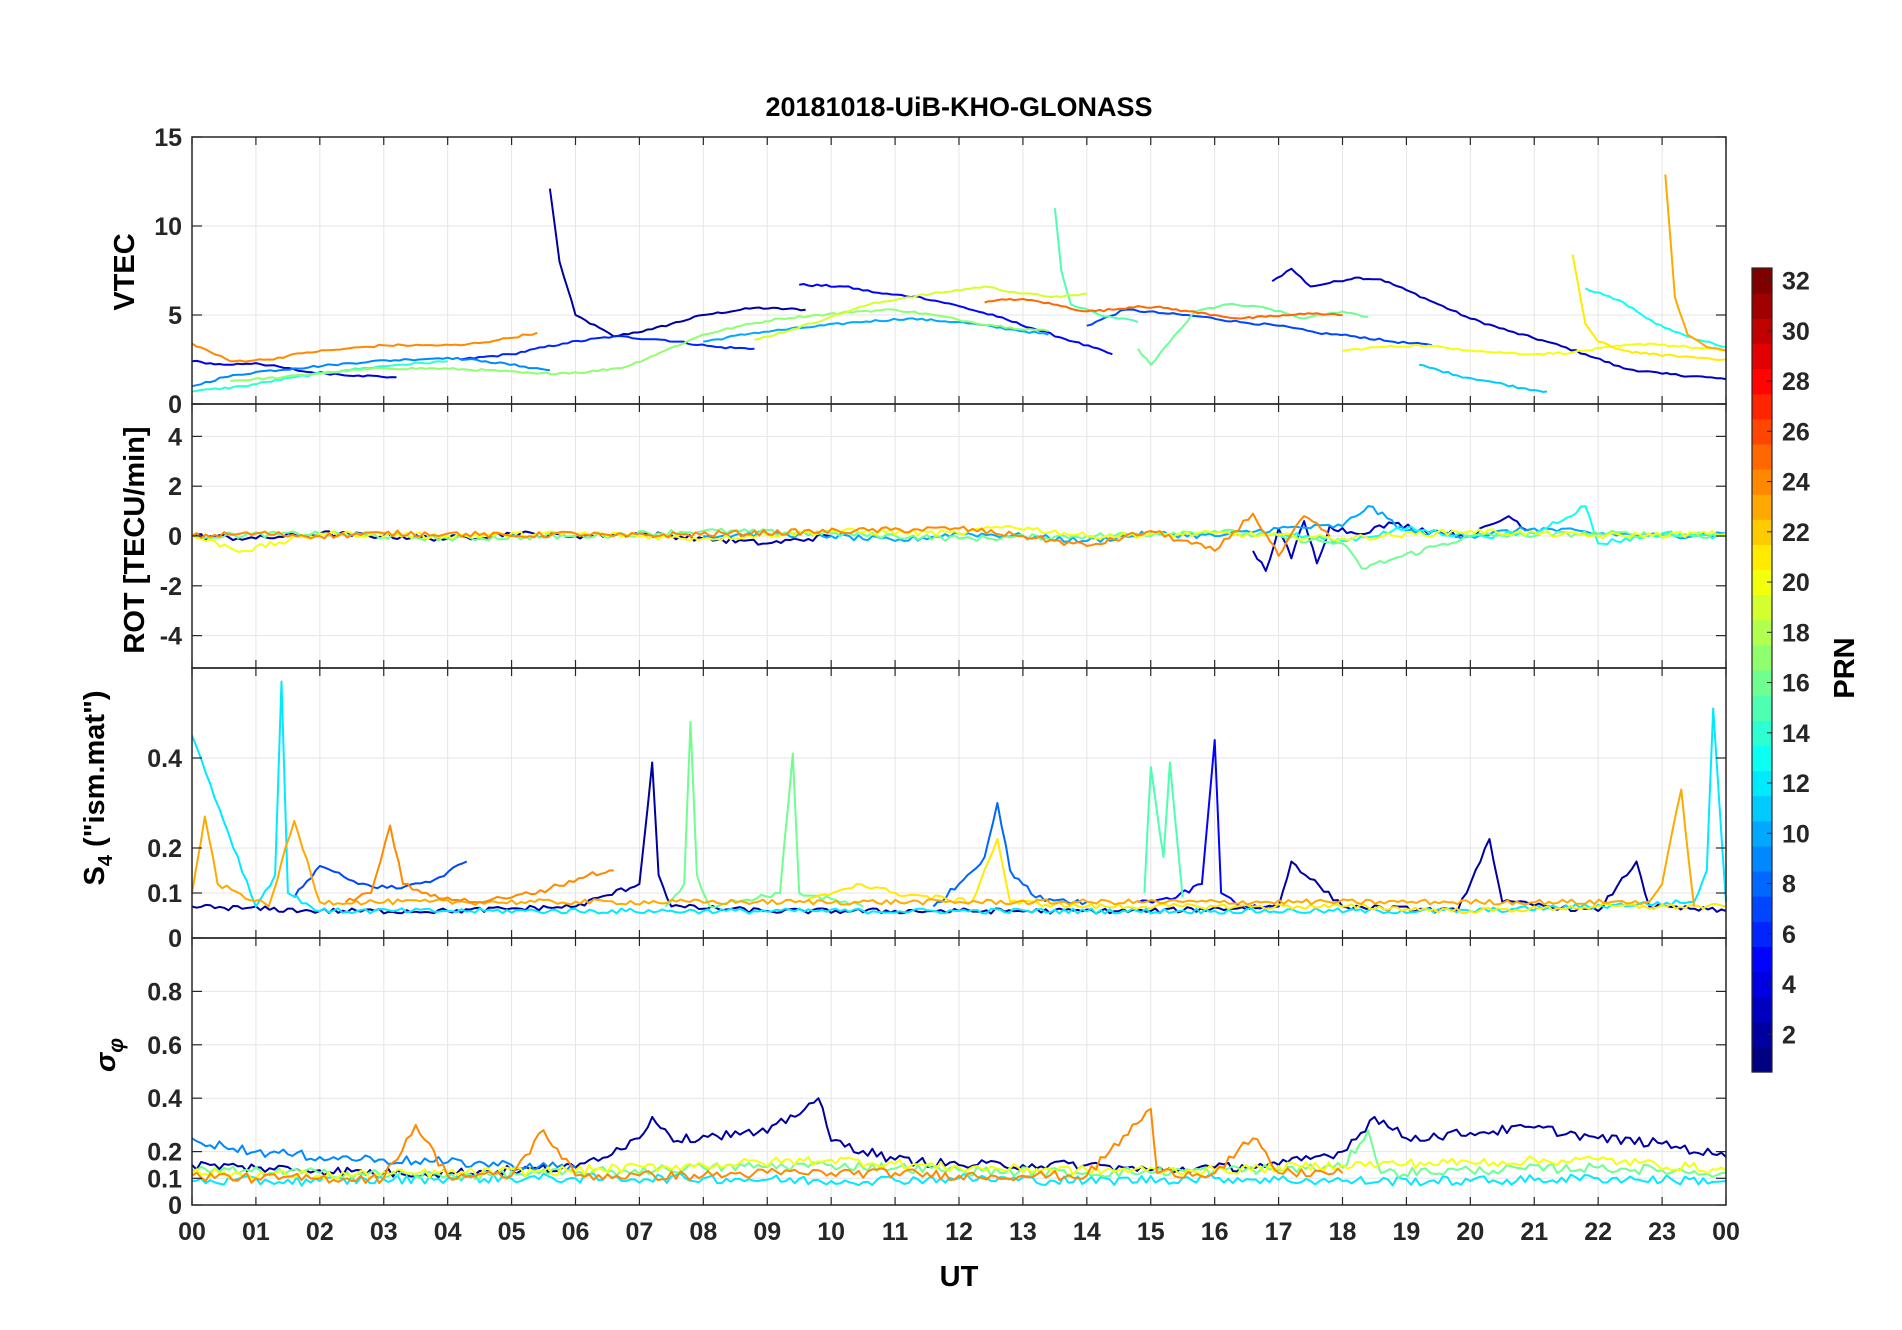 The image size is (1902, 1330). Describe the element at coordinates (1796, 734) in the screenshot. I see `colorbar-tick-label: 14` at that location.